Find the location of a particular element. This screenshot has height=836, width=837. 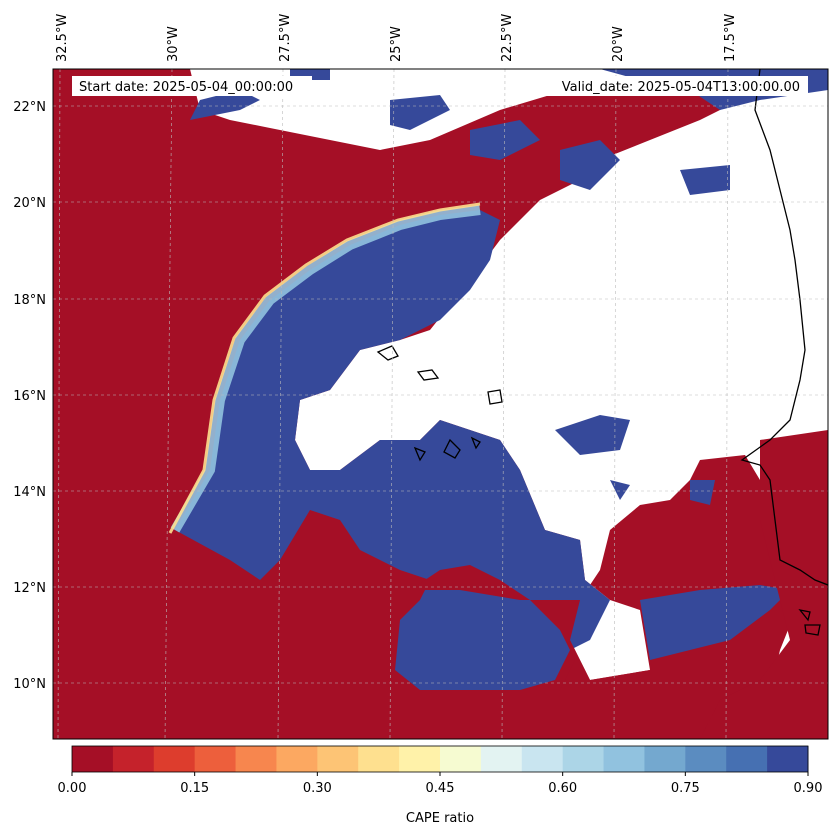

transition-edge is located at coordinates (325, 369).